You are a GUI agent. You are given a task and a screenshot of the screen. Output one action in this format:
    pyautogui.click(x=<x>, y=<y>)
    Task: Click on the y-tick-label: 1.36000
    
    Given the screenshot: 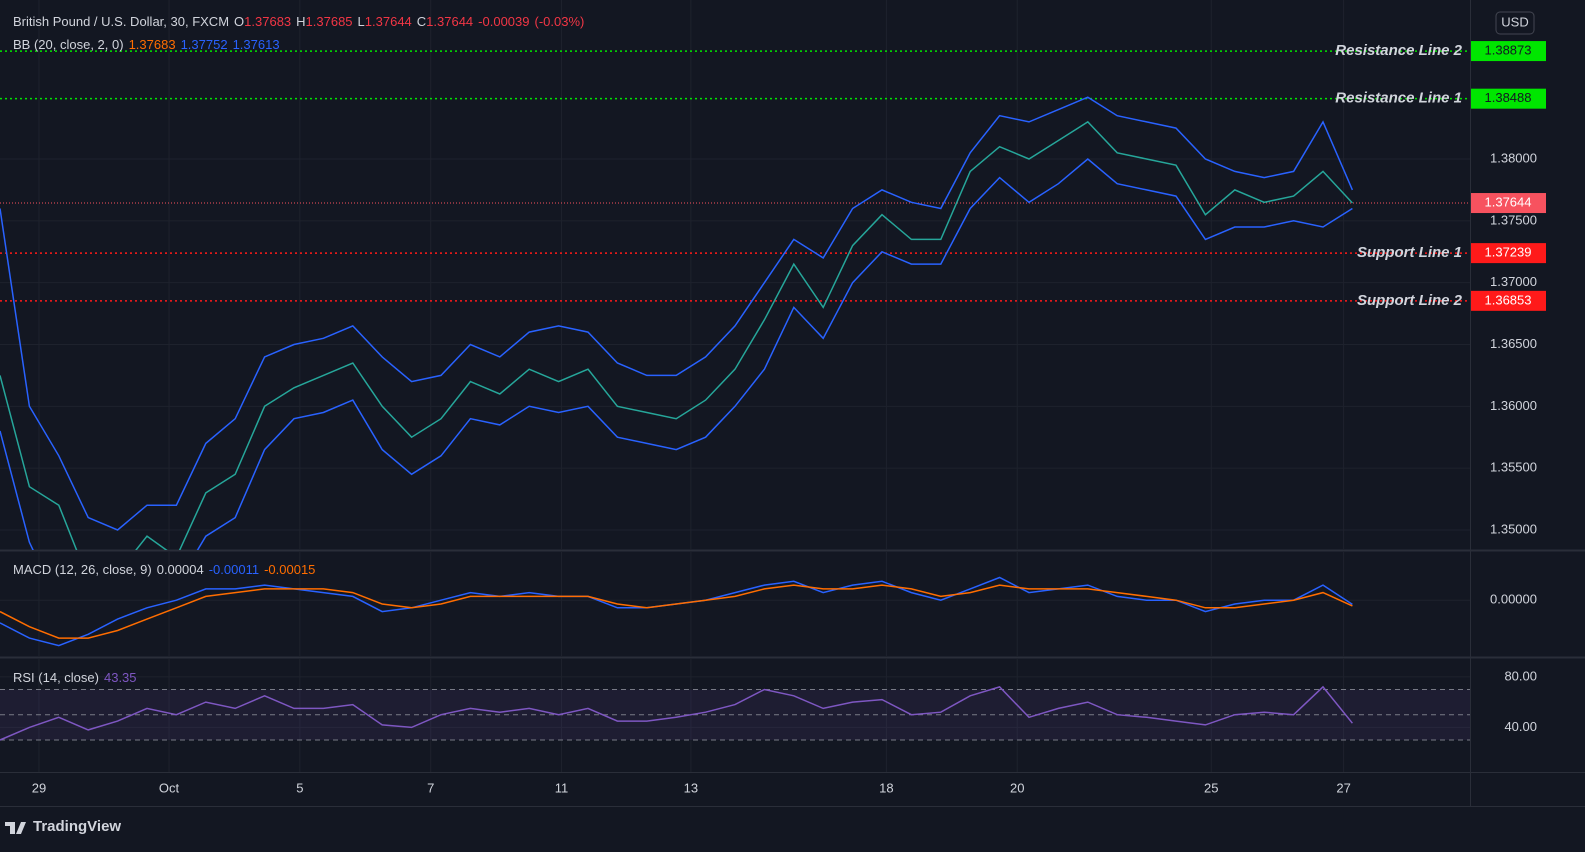 What is the action you would take?
    pyautogui.click(x=1513, y=405)
    